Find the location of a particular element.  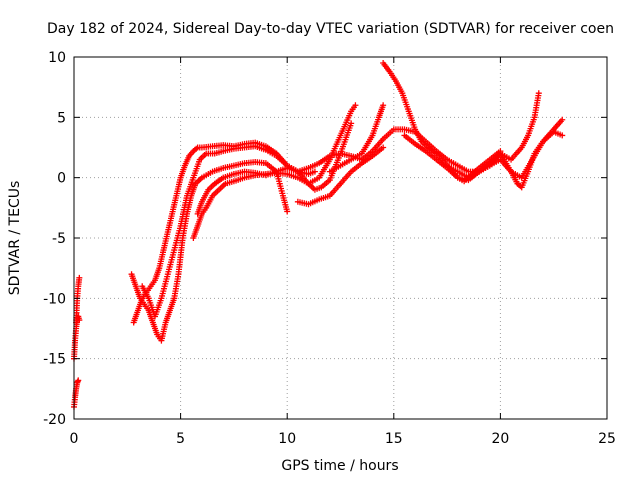

x-axis-label: GPS time / hours is located at coordinates (339, 466).